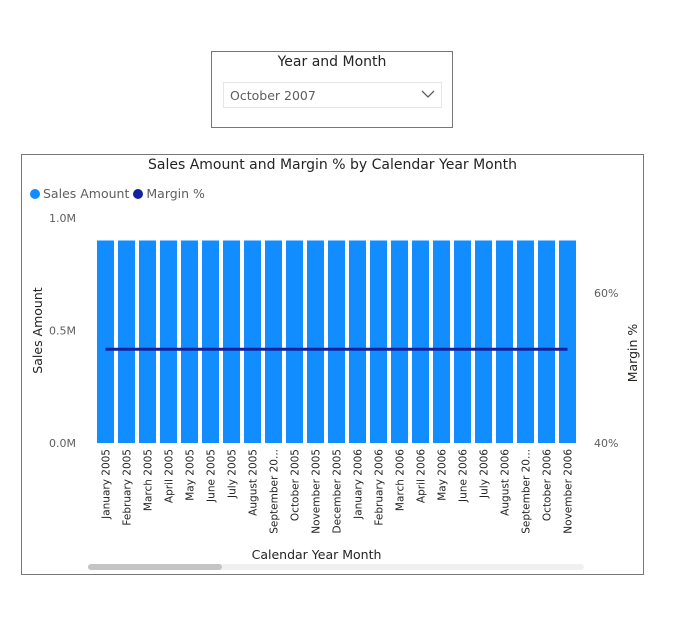  I want to click on x-axis-tick-label: June 2005, so click(212, 476).